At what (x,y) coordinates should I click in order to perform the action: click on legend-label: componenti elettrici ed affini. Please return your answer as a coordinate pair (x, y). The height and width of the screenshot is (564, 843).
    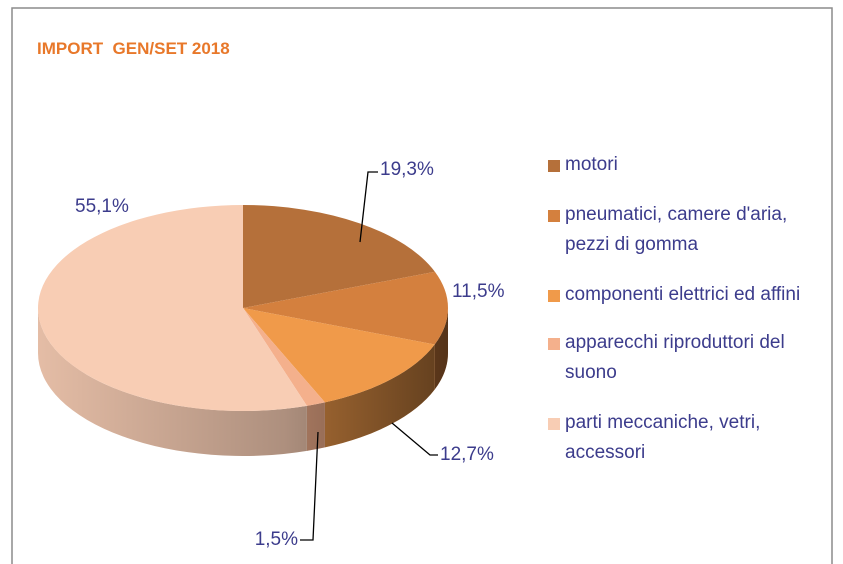
    Looking at the image, I should click on (683, 294).